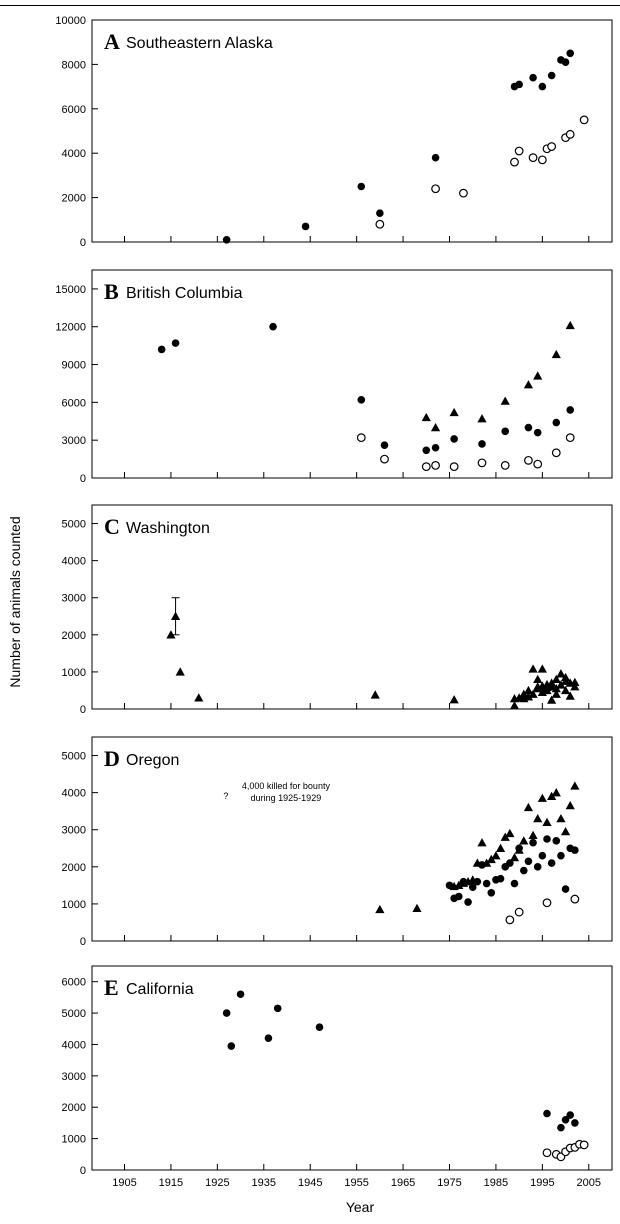 The image size is (620, 1224). What do you see at coordinates (74, 673) in the screenshot?
I see `y-tick-label: 1000` at bounding box center [74, 673].